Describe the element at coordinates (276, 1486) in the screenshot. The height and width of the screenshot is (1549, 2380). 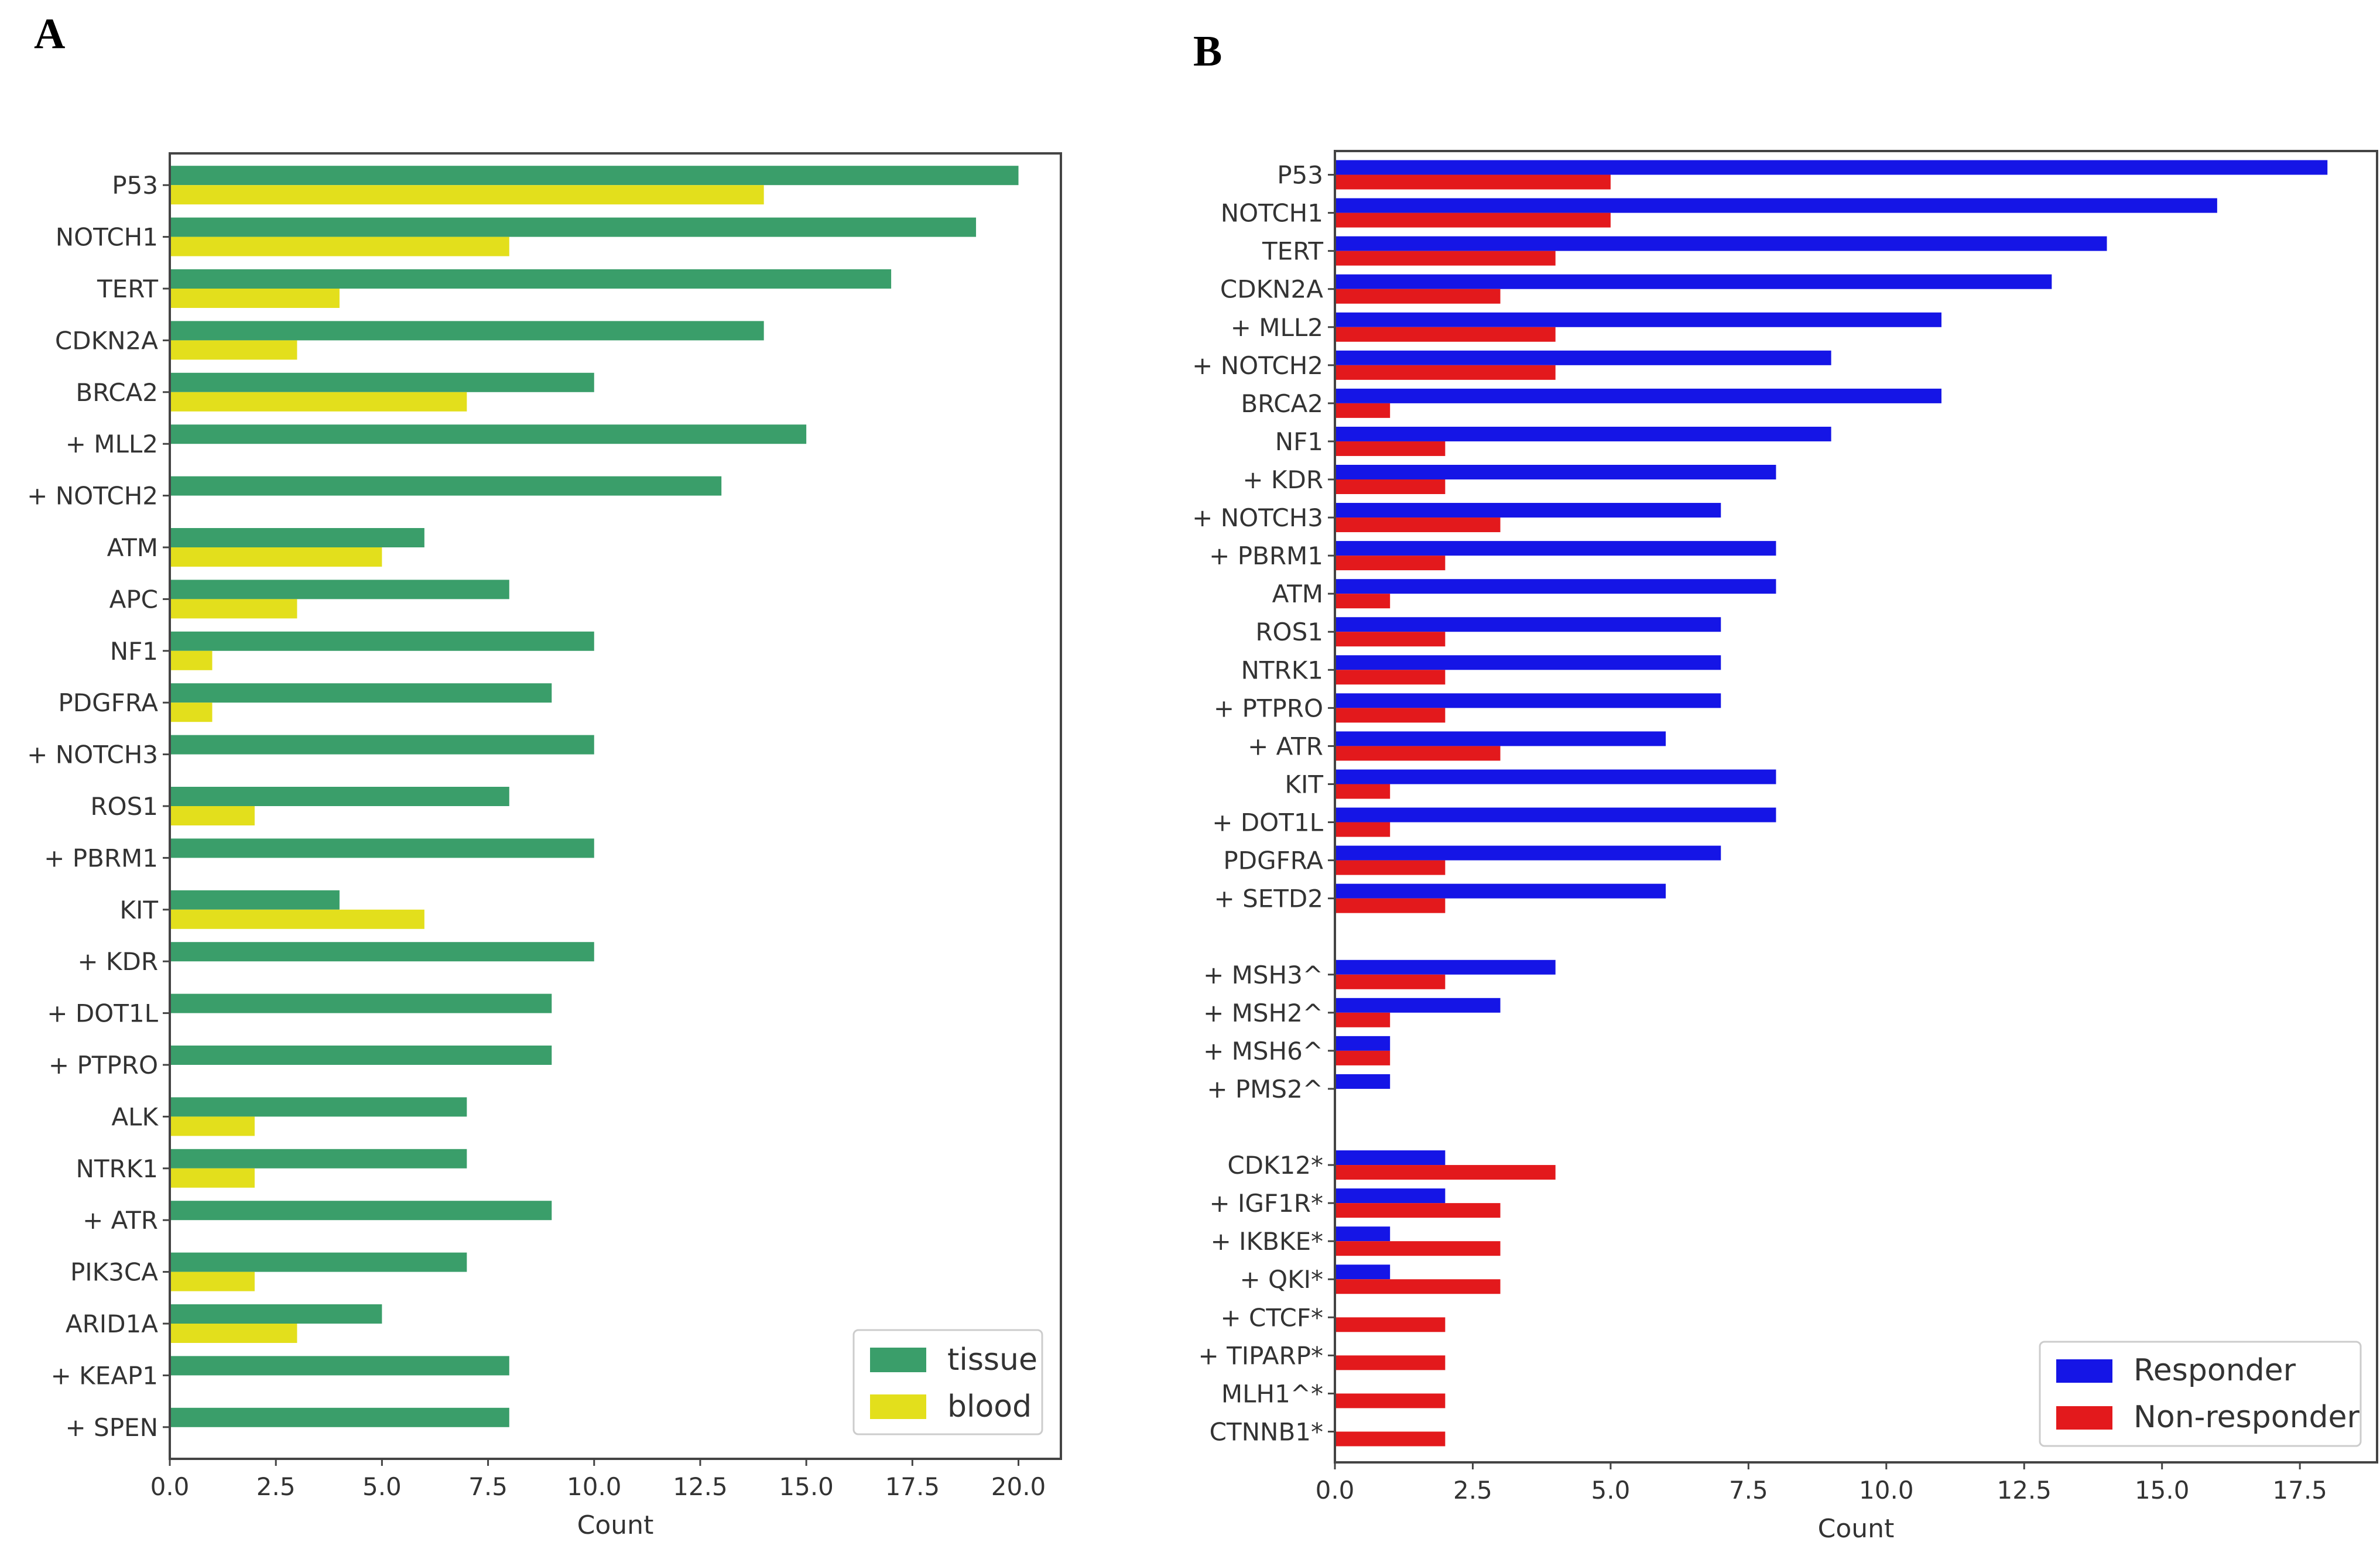
I see `x-tick-label: 2.5` at that location.